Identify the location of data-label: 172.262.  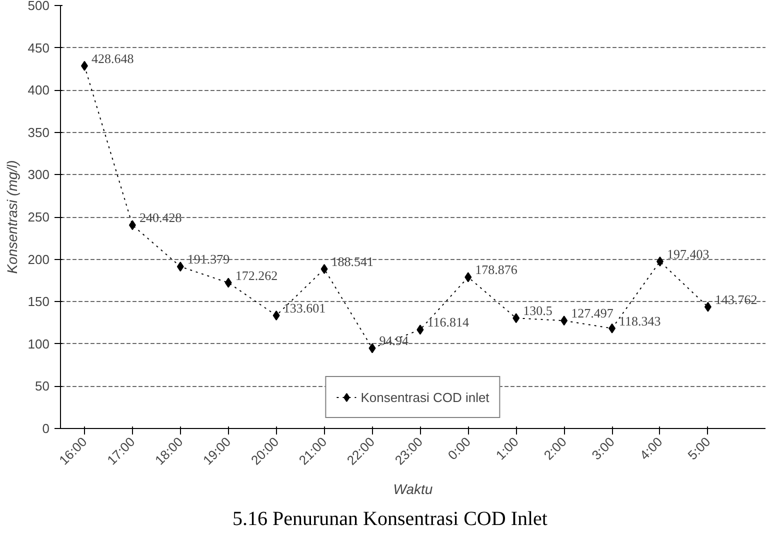
(256, 275).